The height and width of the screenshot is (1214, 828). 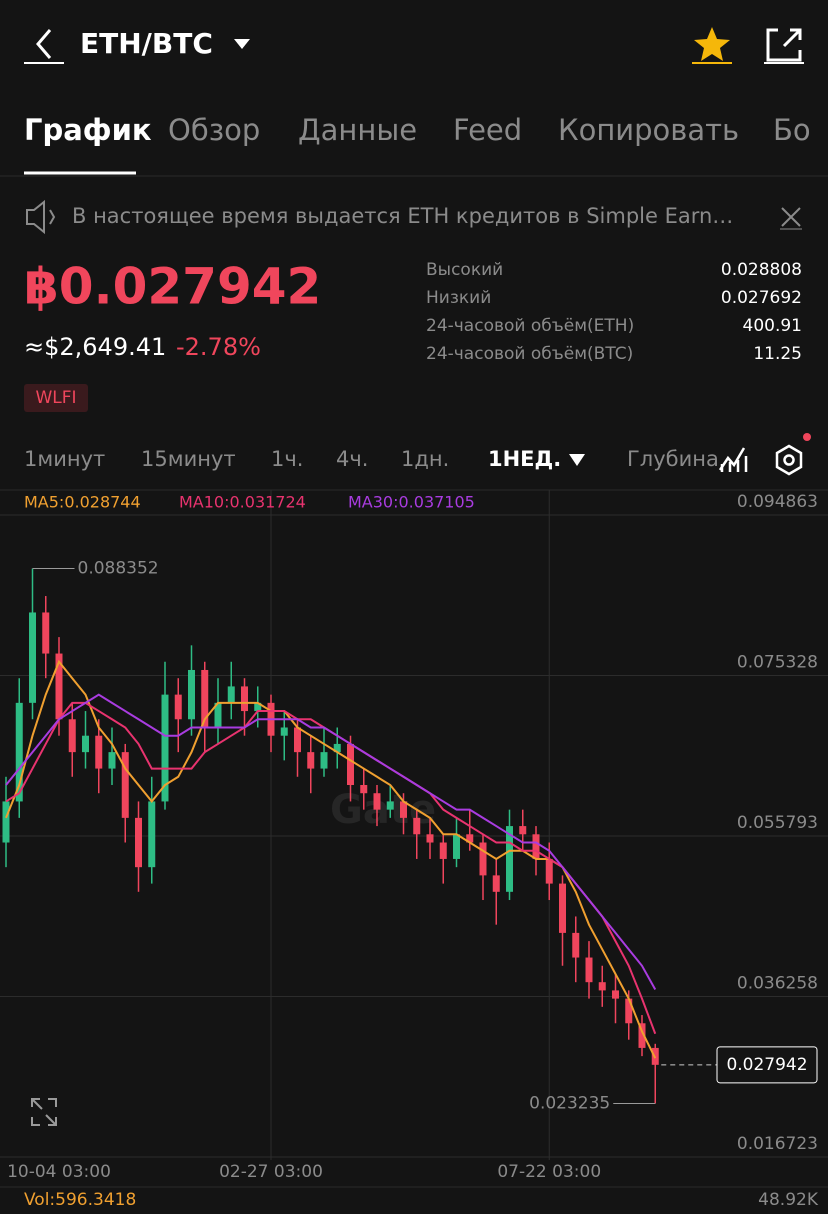 I want to click on y-tick-label: 0.016723, so click(x=777, y=1144).